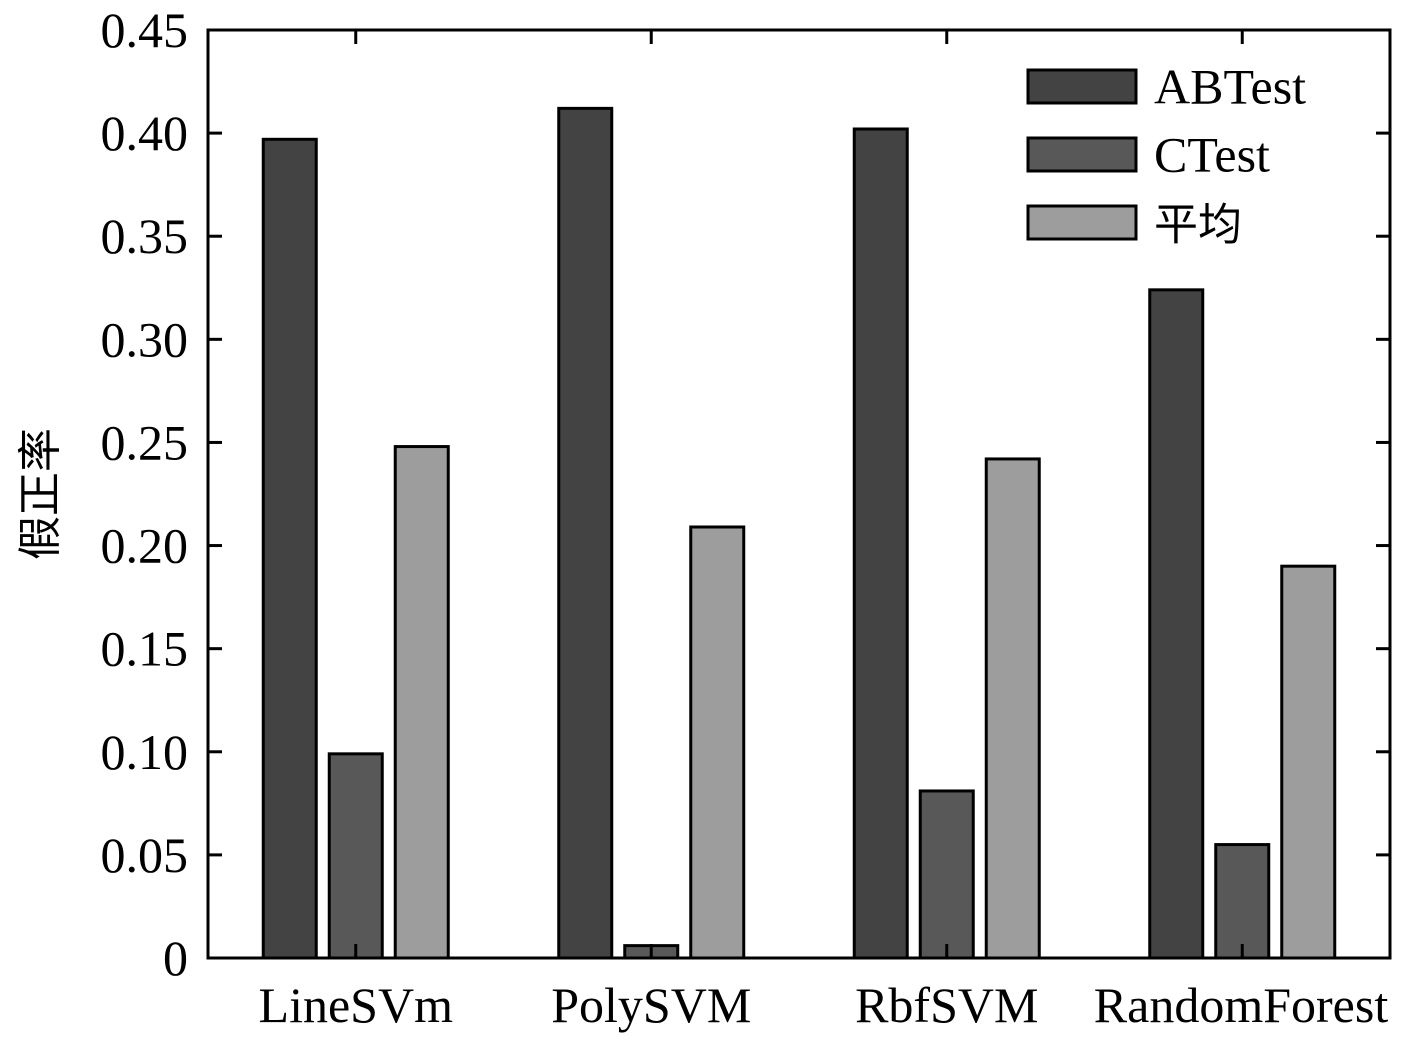  What do you see at coordinates (946, 1005) in the screenshot?
I see `x-tick-label-rbfsvm: RbfSVM` at bounding box center [946, 1005].